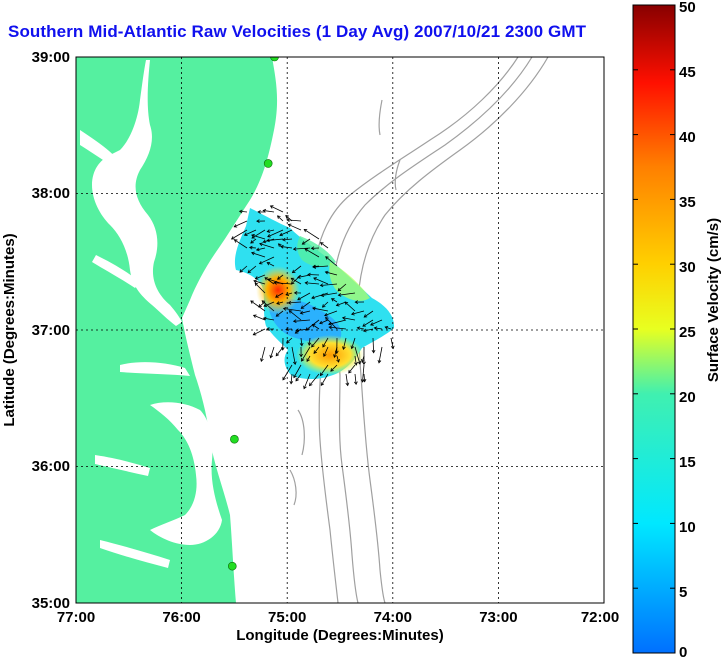 The height and width of the screenshot is (659, 724). Describe the element at coordinates (274, 59) in the screenshot. I see `radar-station` at that location.